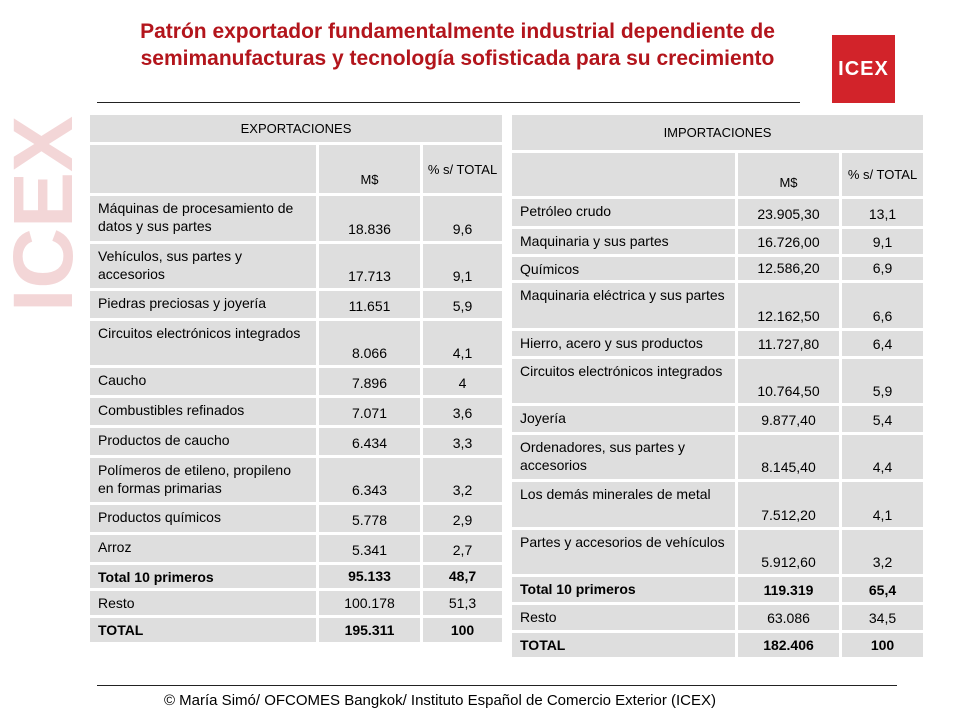 Image resolution: width=960 pixels, height=720 pixels. I want to click on imports-row-m: 8.145,40, so click(790, 458).